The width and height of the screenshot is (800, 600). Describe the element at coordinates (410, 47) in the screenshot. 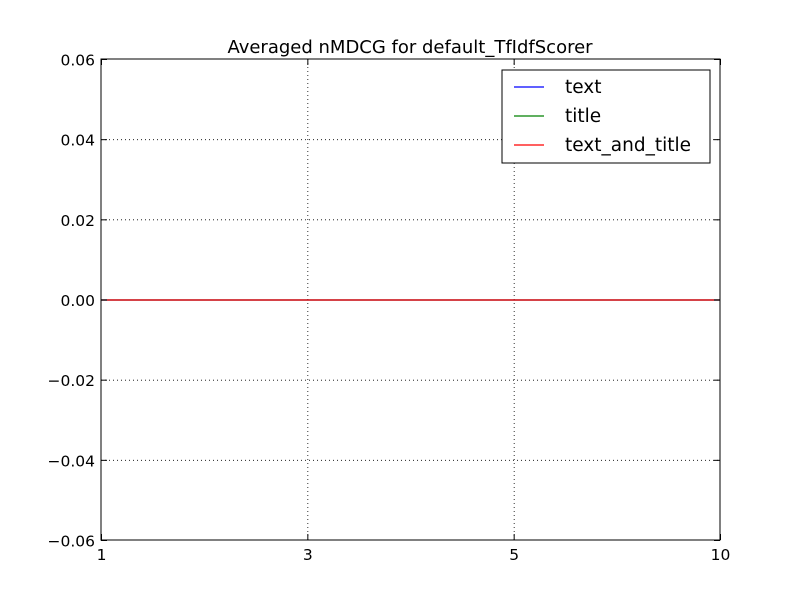

I see `chart-title: Averaged nMDCG for default_TfIdfScorer` at that location.